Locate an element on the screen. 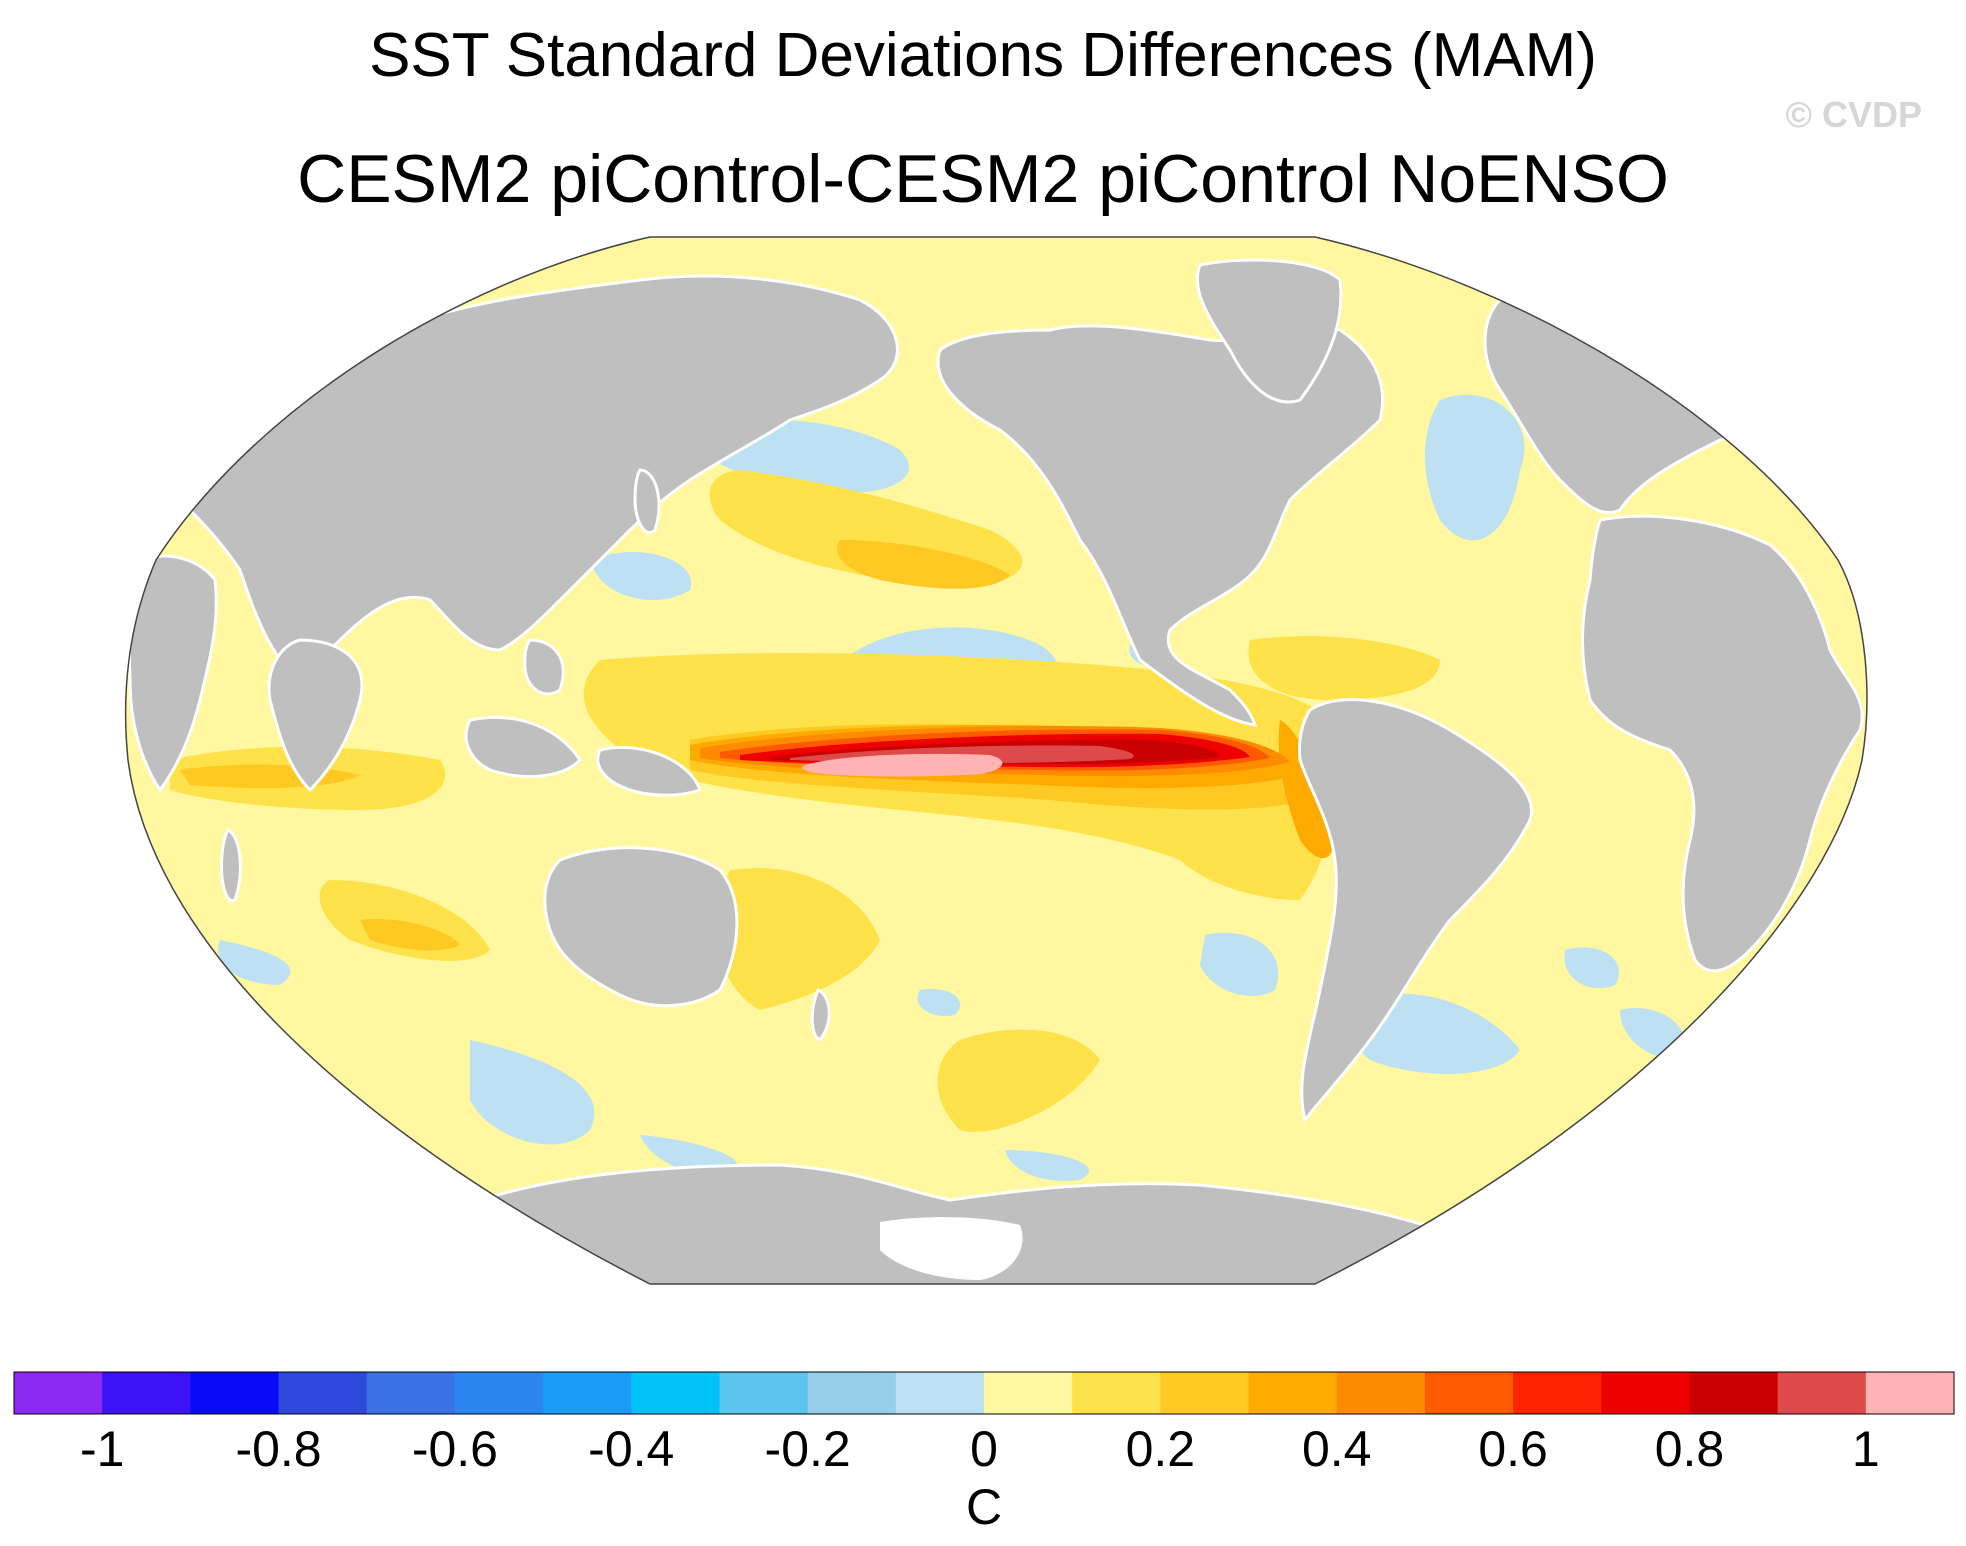 This screenshot has width=1966, height=1546. chart-subtitle: CESM2 piControl-CESM2 piControl NoENSO is located at coordinates (983, 179).